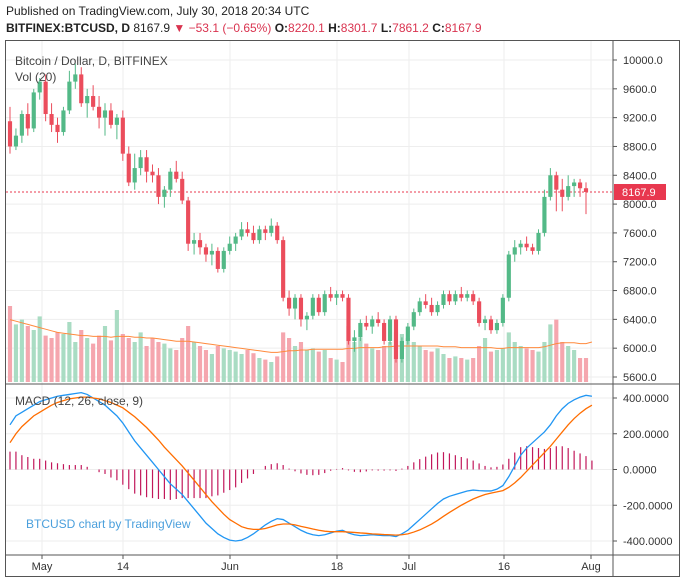 The image size is (685, 580). What do you see at coordinates (337, 567) in the screenshot?
I see `time-tick-label: 18` at bounding box center [337, 567].